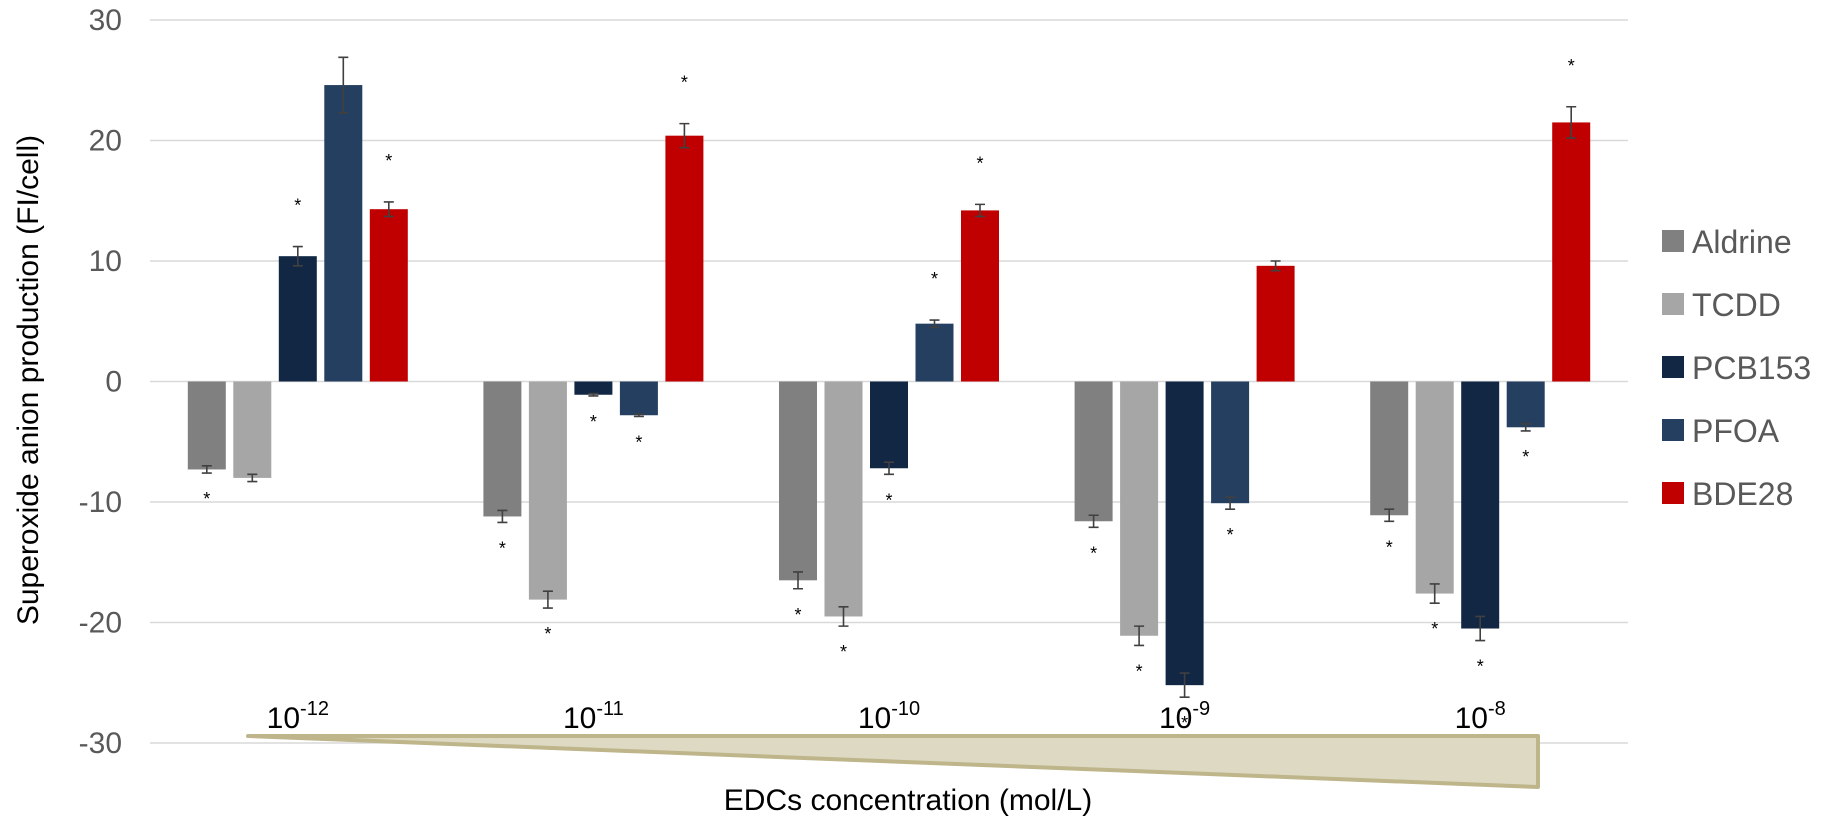  I want to click on y-axis-label: Superoxide anion production (FI/cell), so click(28, 380).